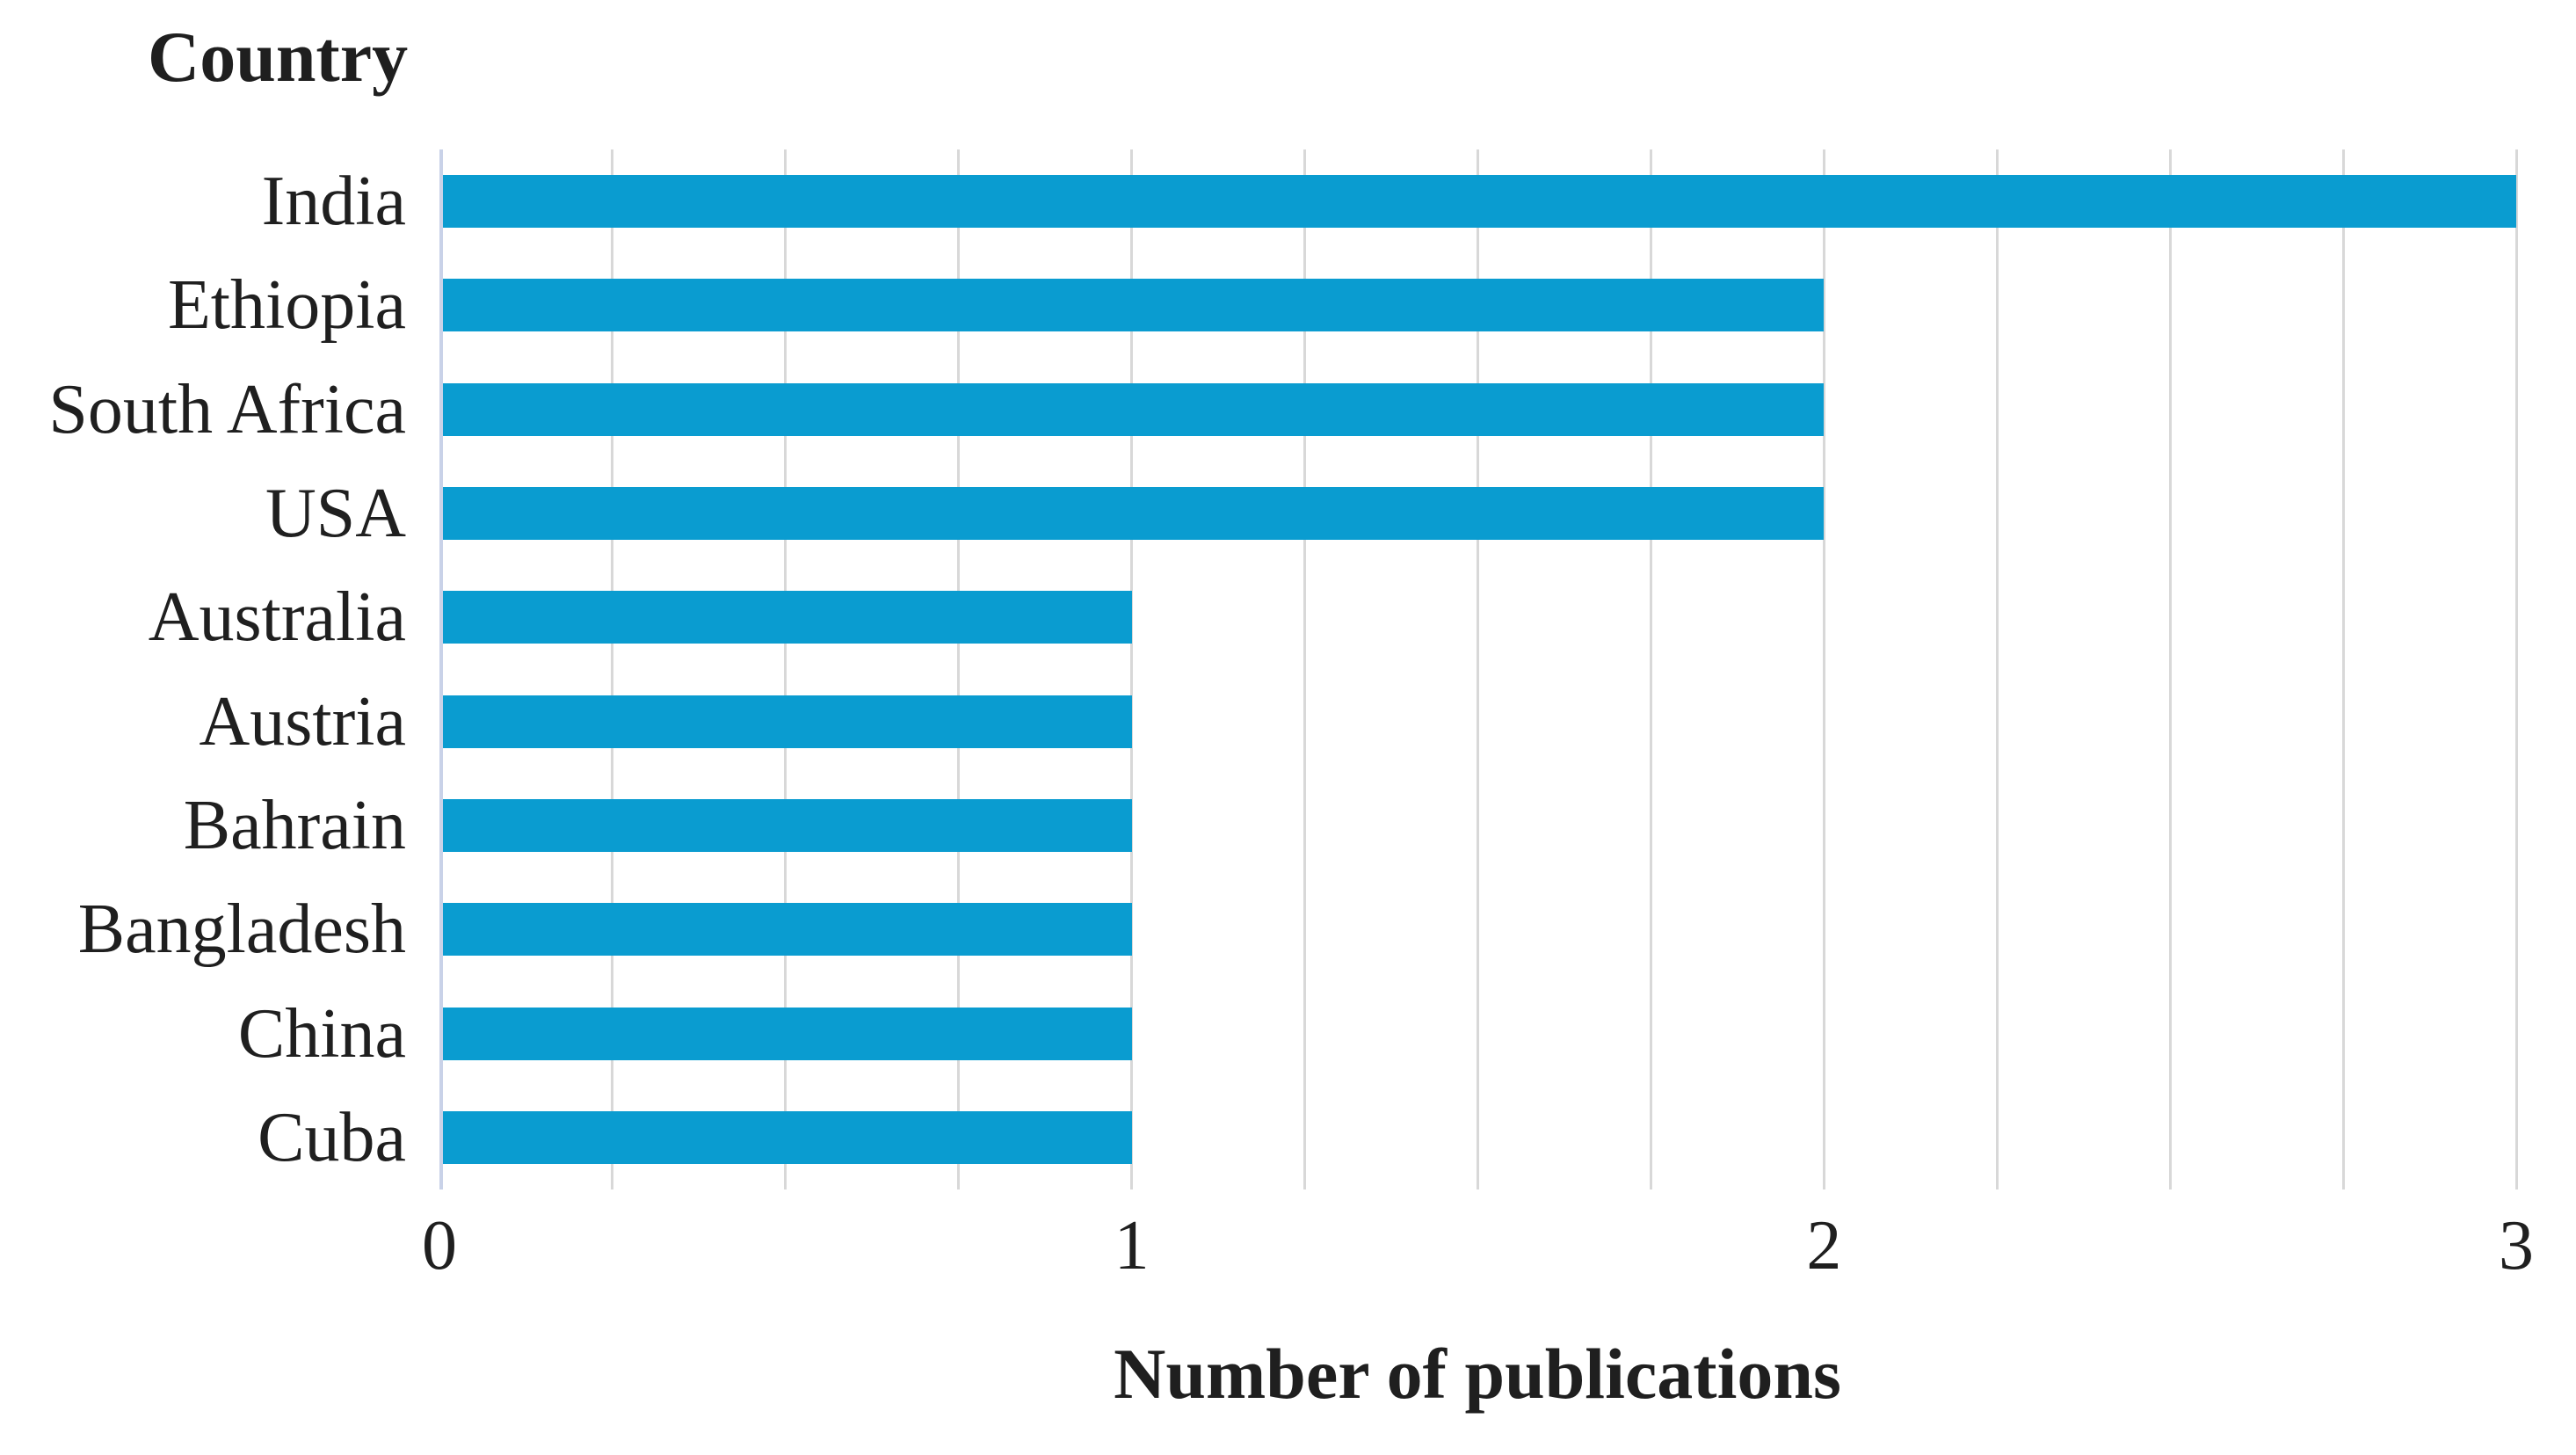 The height and width of the screenshot is (1455, 2576). Describe the element at coordinates (1824, 1245) in the screenshot. I see `x-tick-label: 2` at that location.